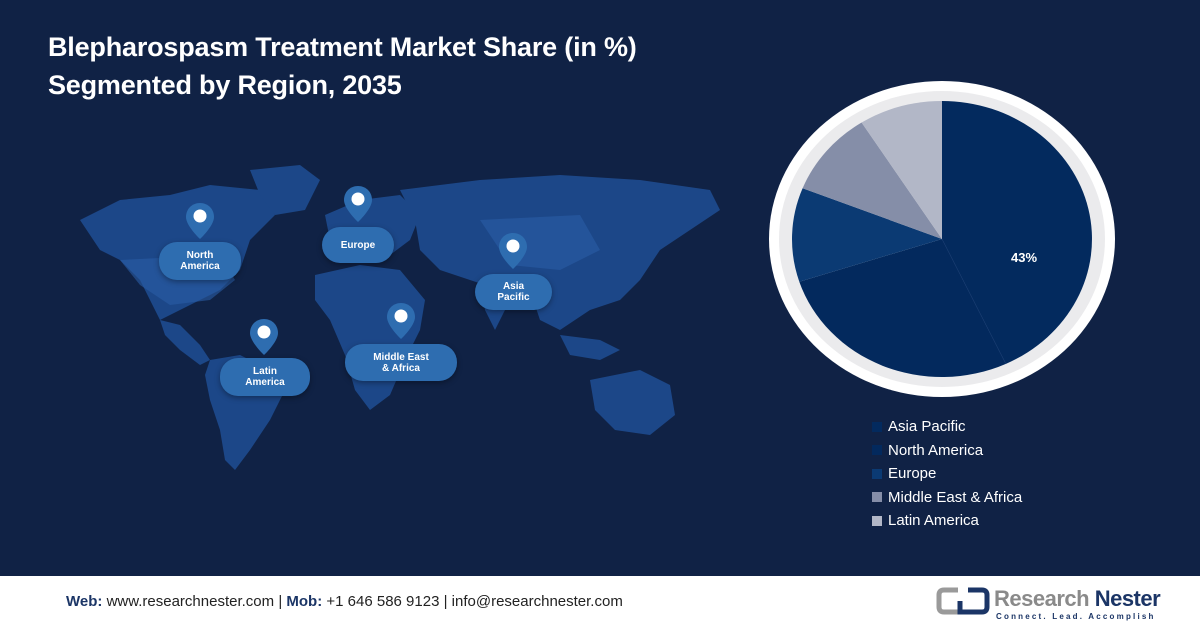 Image resolution: width=1200 pixels, height=628 pixels. Describe the element at coordinates (358, 245) in the screenshot. I see `map-label-europe: Europe` at that location.